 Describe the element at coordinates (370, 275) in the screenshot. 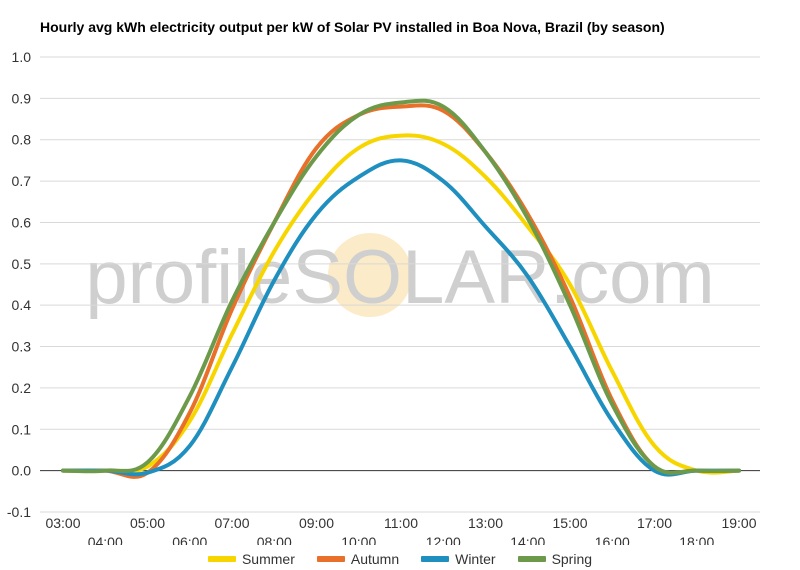

I see `watermark-sun-icon` at that location.